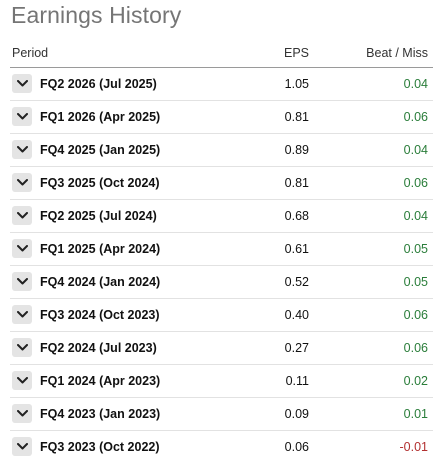  Describe the element at coordinates (221, 216) in the screenshot. I see `table-row: FQ2 2025 (Jul 2024) 0.68 0.04` at that location.